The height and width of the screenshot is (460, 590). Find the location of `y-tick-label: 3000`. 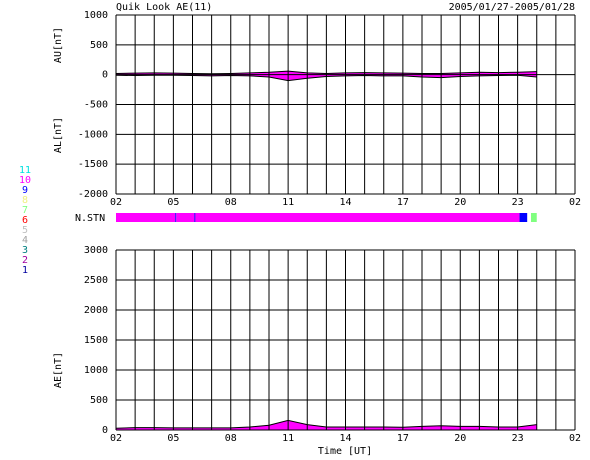

y-tick-label: 3000 is located at coordinates (96, 250).